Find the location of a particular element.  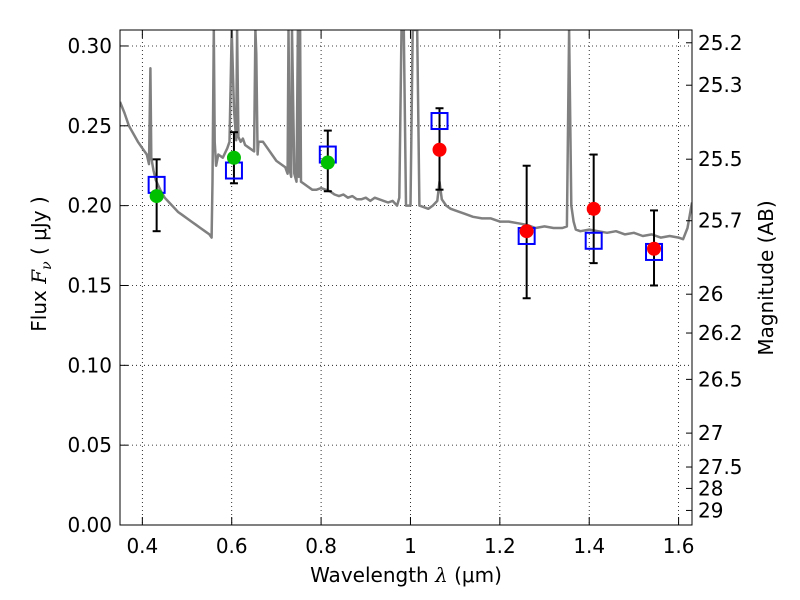

observed-photometry-markers is located at coordinates (405, 199).